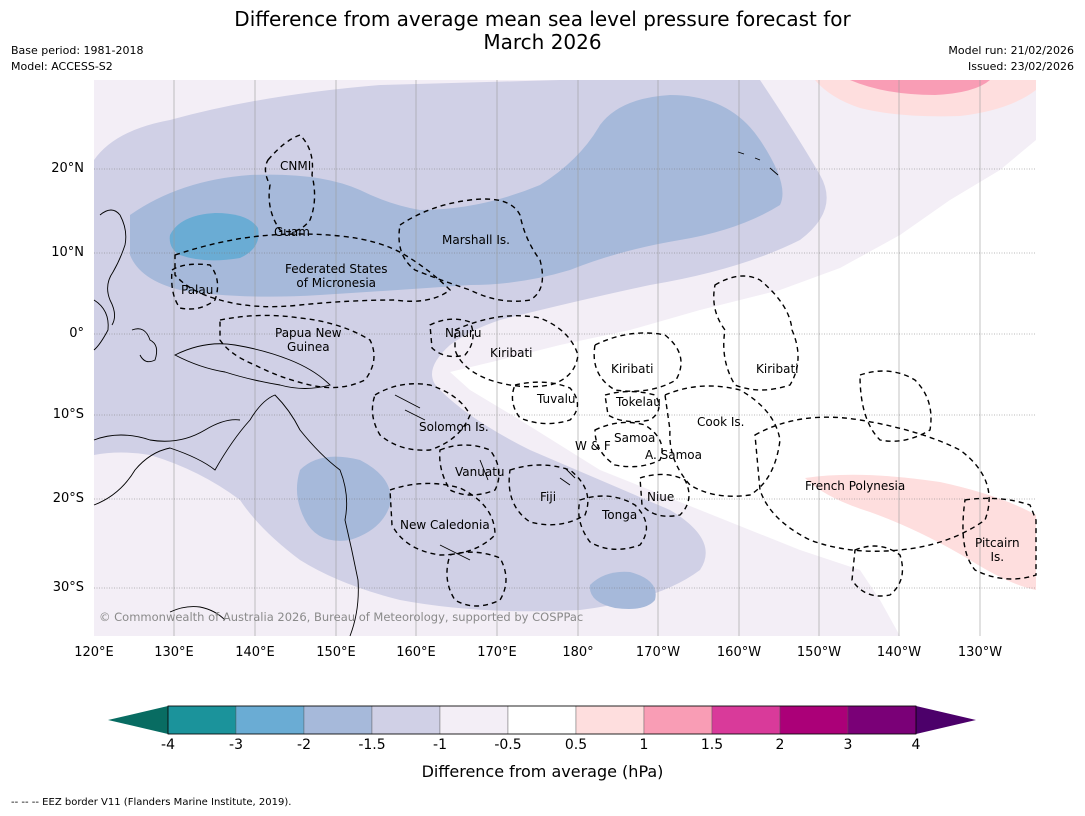 This screenshot has width=1085, height=816. I want to click on anomaly-blob-south, so click(622, 590).